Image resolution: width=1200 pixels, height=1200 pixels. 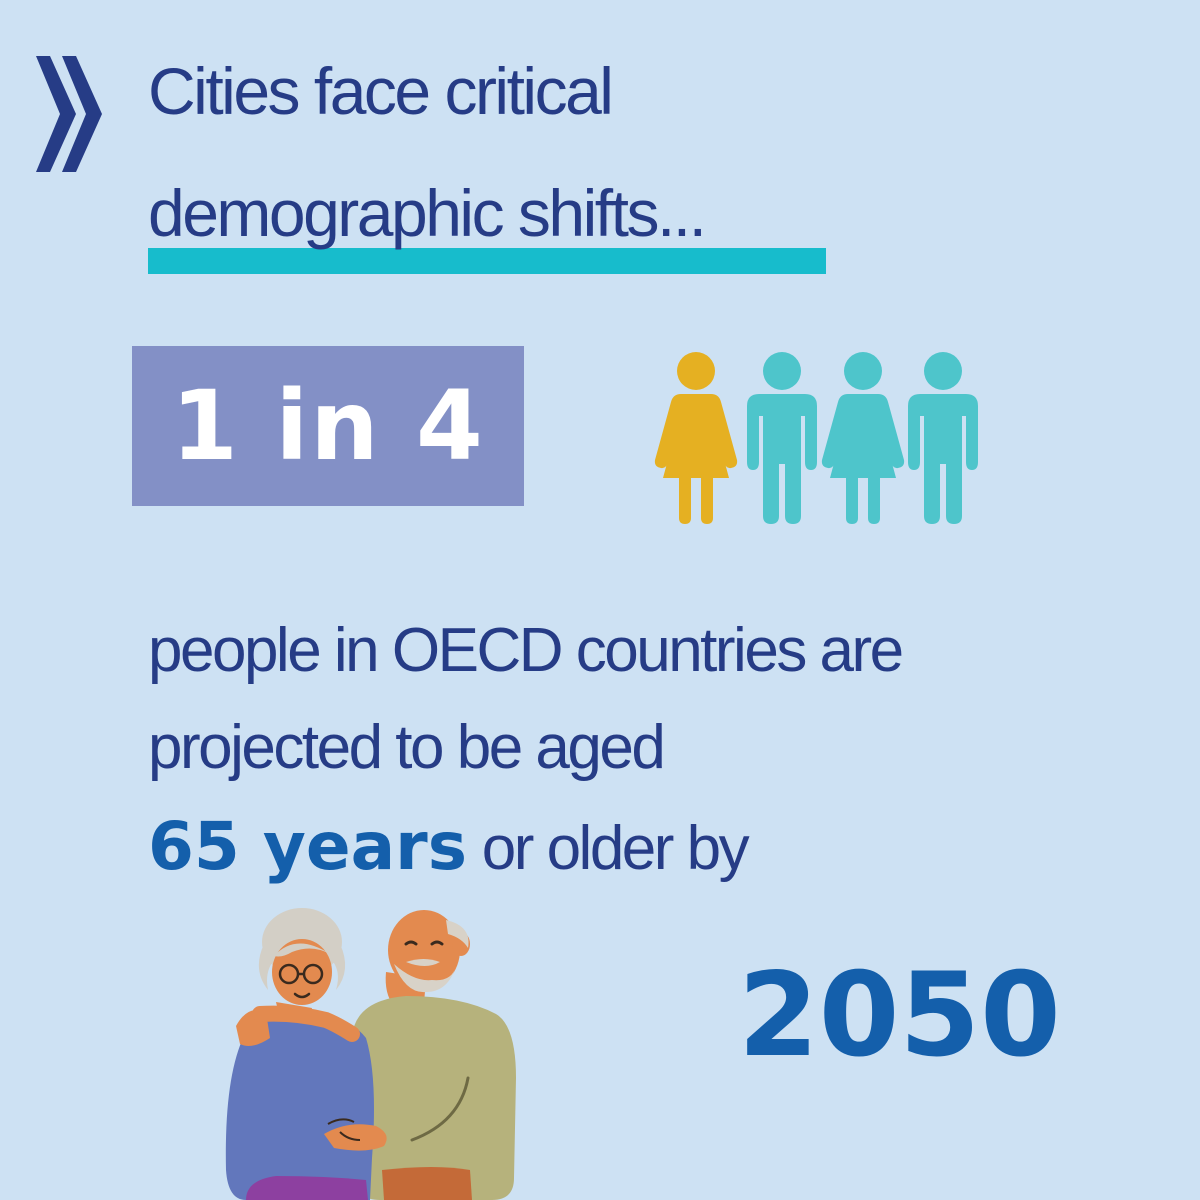 What do you see at coordinates (407, 747) in the screenshot?
I see `body-line-2: projected to be aged` at bounding box center [407, 747].